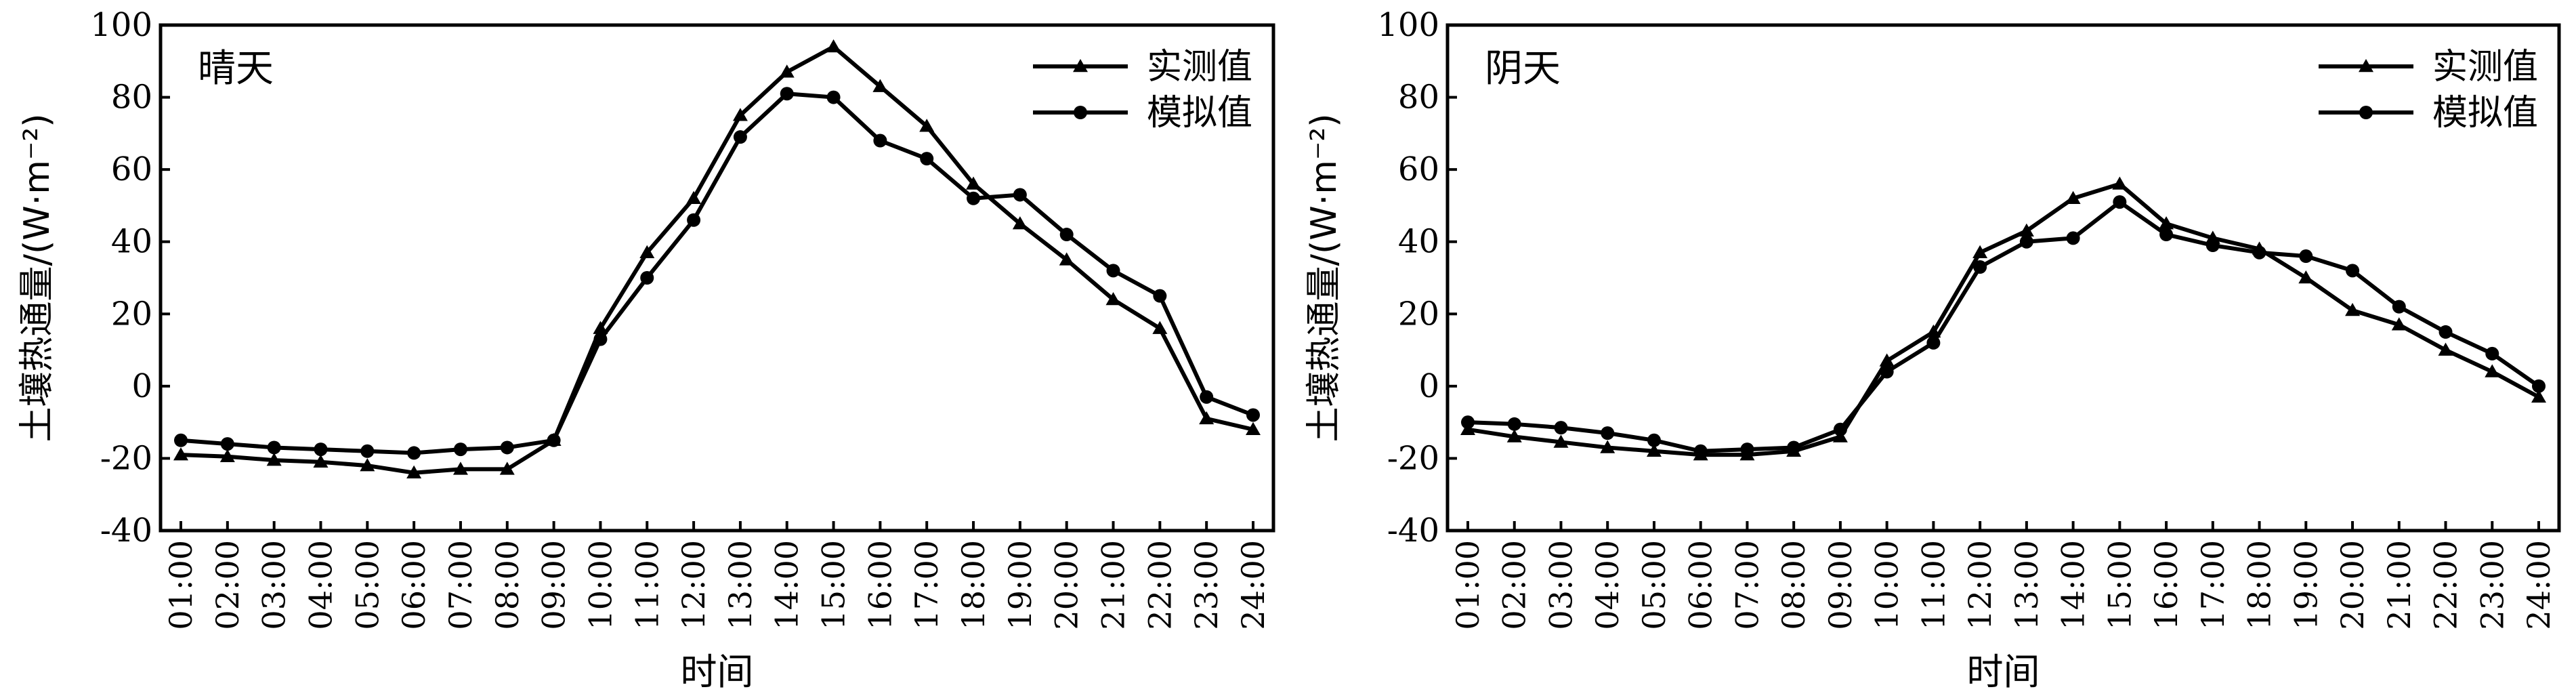 The image size is (2576, 700). What do you see at coordinates (414, 585) in the screenshot?
I see `x-tick-label: 06:00` at bounding box center [414, 585].